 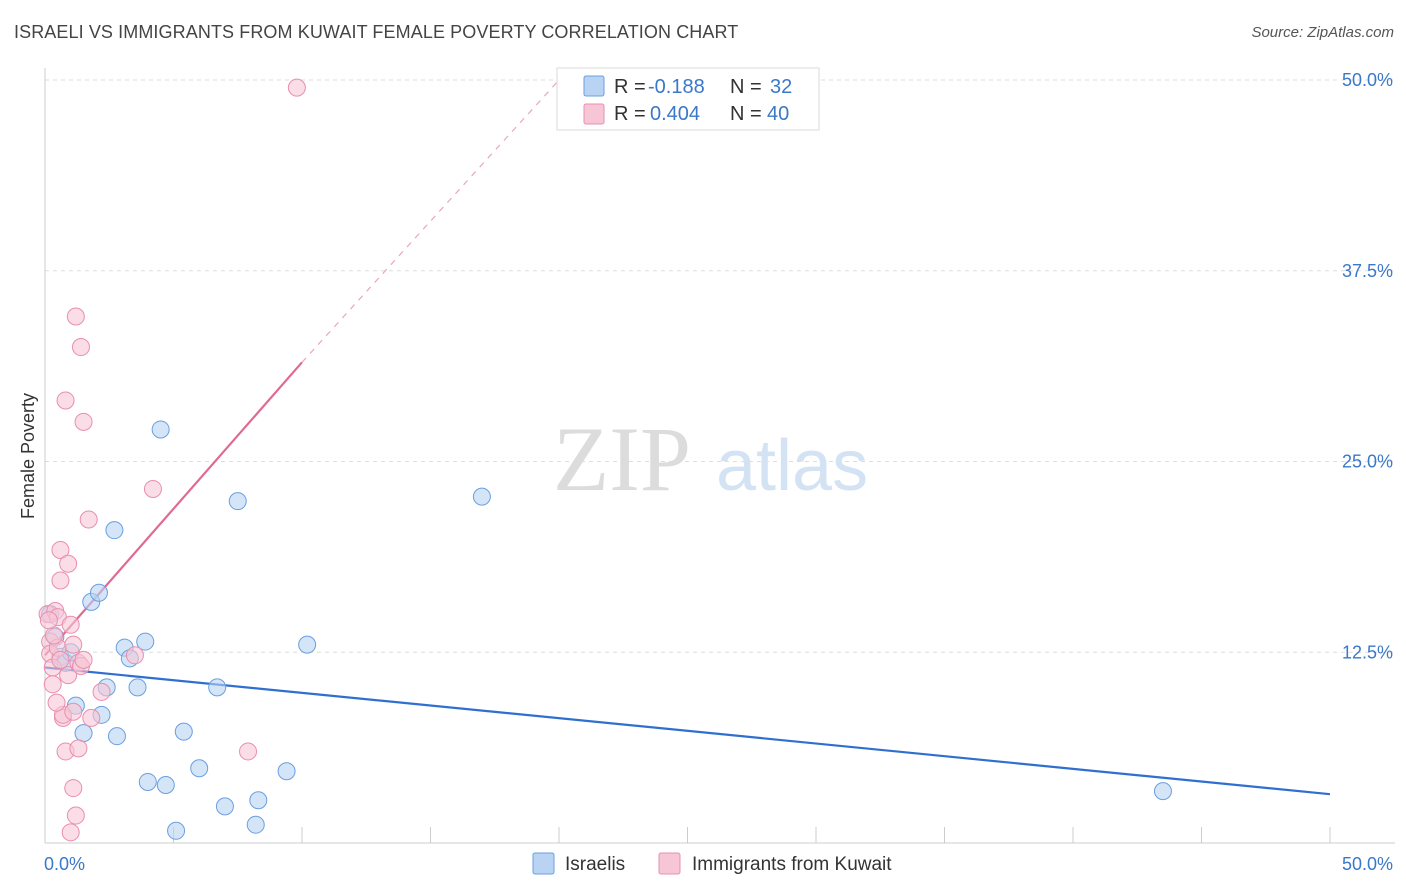 I want to click on y-tick-label-0: 12.5%, so click(x=1367, y=652).